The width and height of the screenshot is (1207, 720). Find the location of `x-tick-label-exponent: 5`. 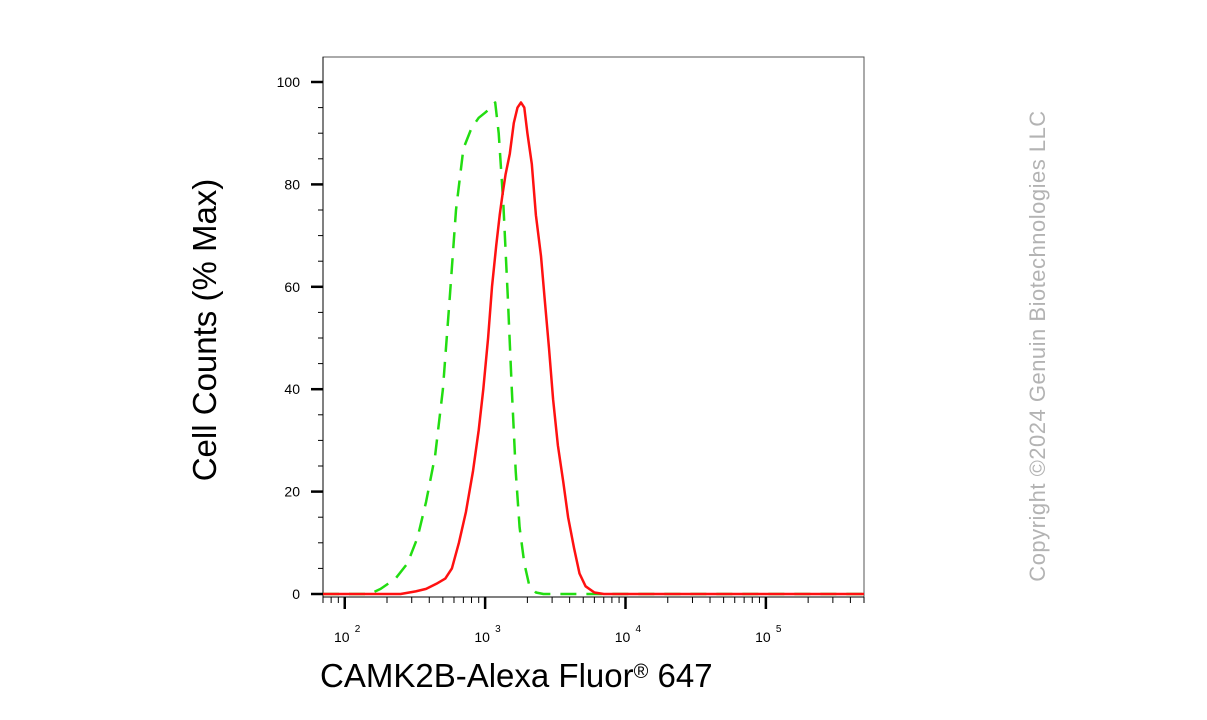

x-tick-label-exponent: 5 is located at coordinates (779, 629).